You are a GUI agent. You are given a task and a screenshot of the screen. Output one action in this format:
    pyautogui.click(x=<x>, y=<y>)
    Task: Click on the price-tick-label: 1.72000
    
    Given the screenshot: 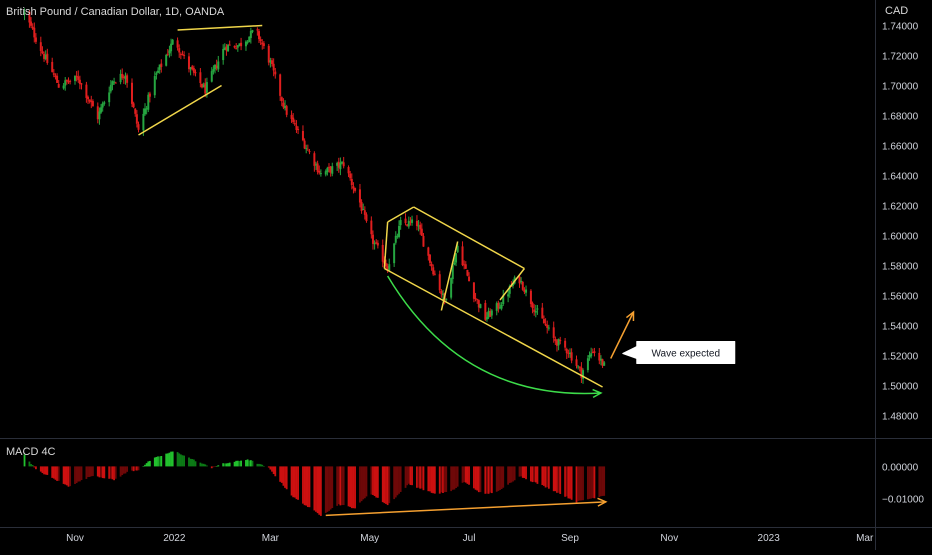 What is the action you would take?
    pyautogui.click(x=900, y=57)
    